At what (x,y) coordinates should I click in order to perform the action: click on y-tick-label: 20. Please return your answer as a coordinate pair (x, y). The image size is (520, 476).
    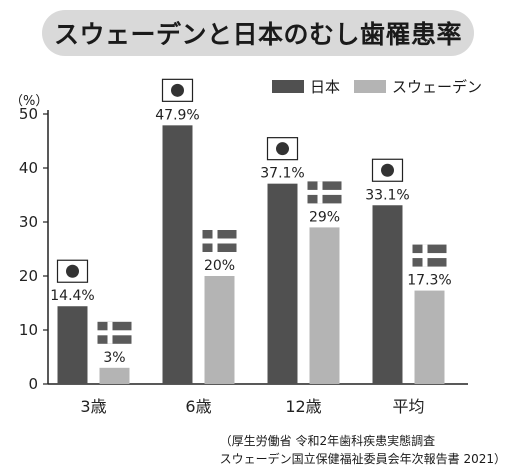
    Looking at the image, I should click on (28, 276).